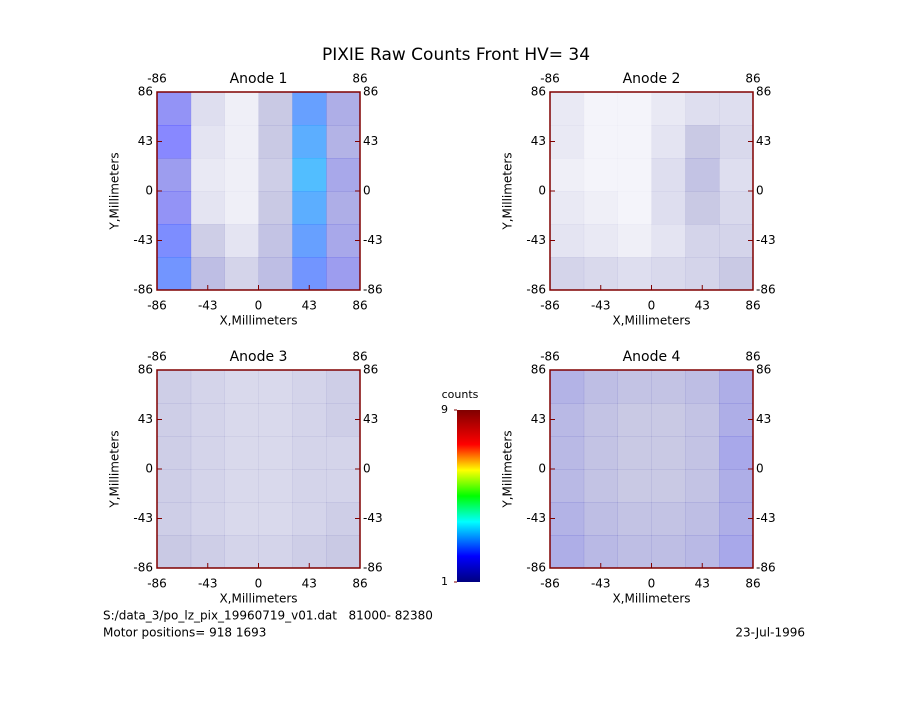 This screenshot has width=913, height=705. I want to click on y-axis-label: Y,Millimeters, so click(508, 191).